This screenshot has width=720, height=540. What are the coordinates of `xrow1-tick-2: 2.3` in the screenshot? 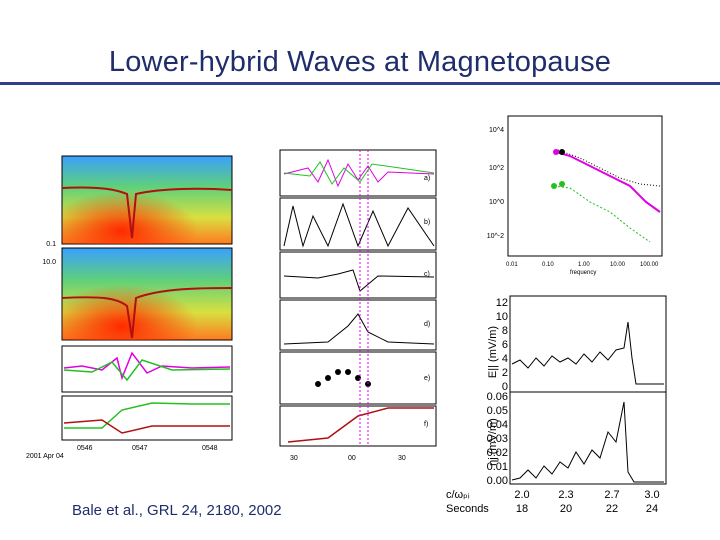 It's located at (565, 495).